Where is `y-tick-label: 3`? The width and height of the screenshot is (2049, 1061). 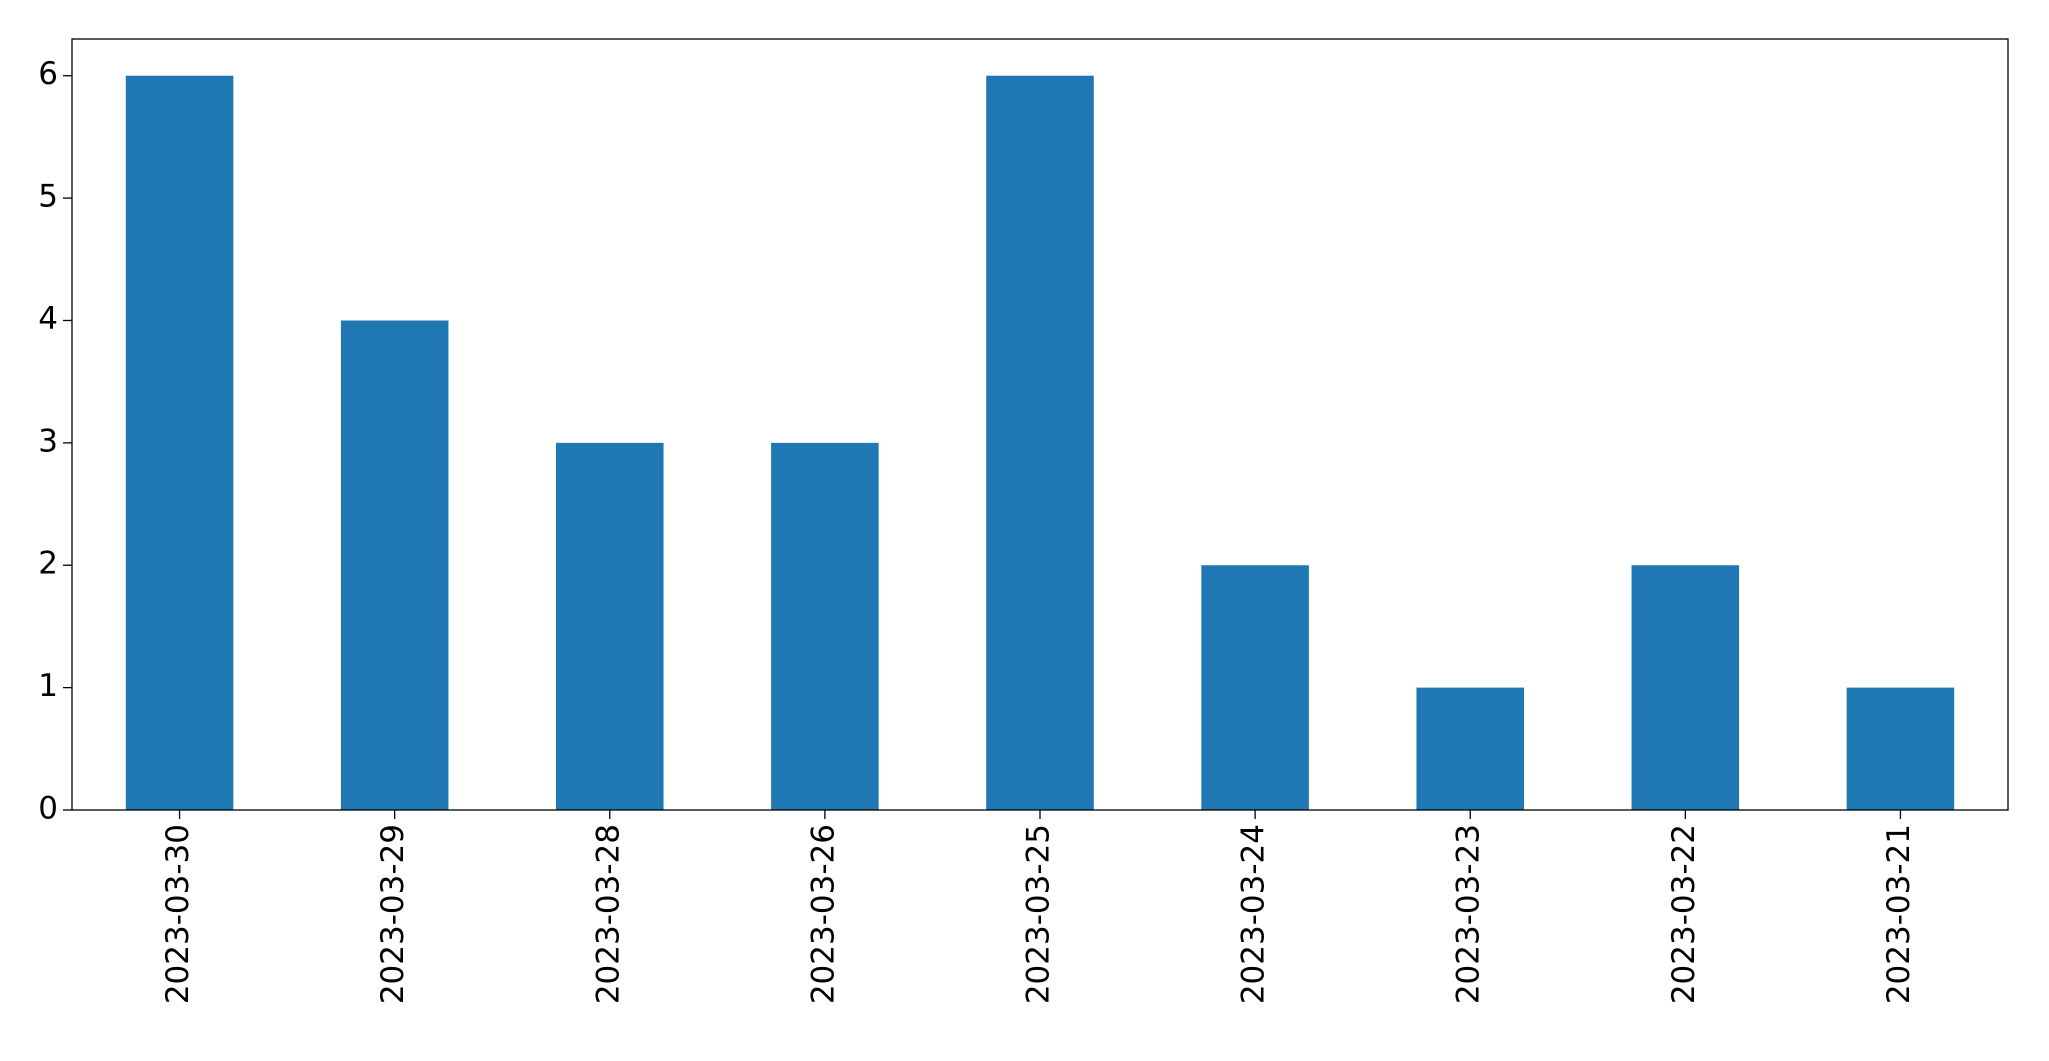 y-tick-label: 3 is located at coordinates (48, 441).